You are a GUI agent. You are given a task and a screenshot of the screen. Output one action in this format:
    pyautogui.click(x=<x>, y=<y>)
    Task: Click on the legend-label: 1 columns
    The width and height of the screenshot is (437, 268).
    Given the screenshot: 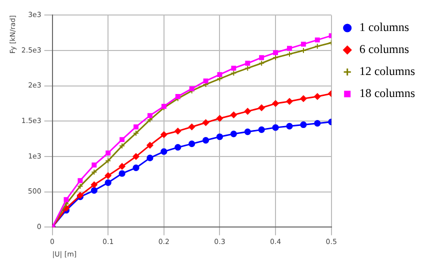 What is the action you would take?
    pyautogui.click(x=384, y=27)
    